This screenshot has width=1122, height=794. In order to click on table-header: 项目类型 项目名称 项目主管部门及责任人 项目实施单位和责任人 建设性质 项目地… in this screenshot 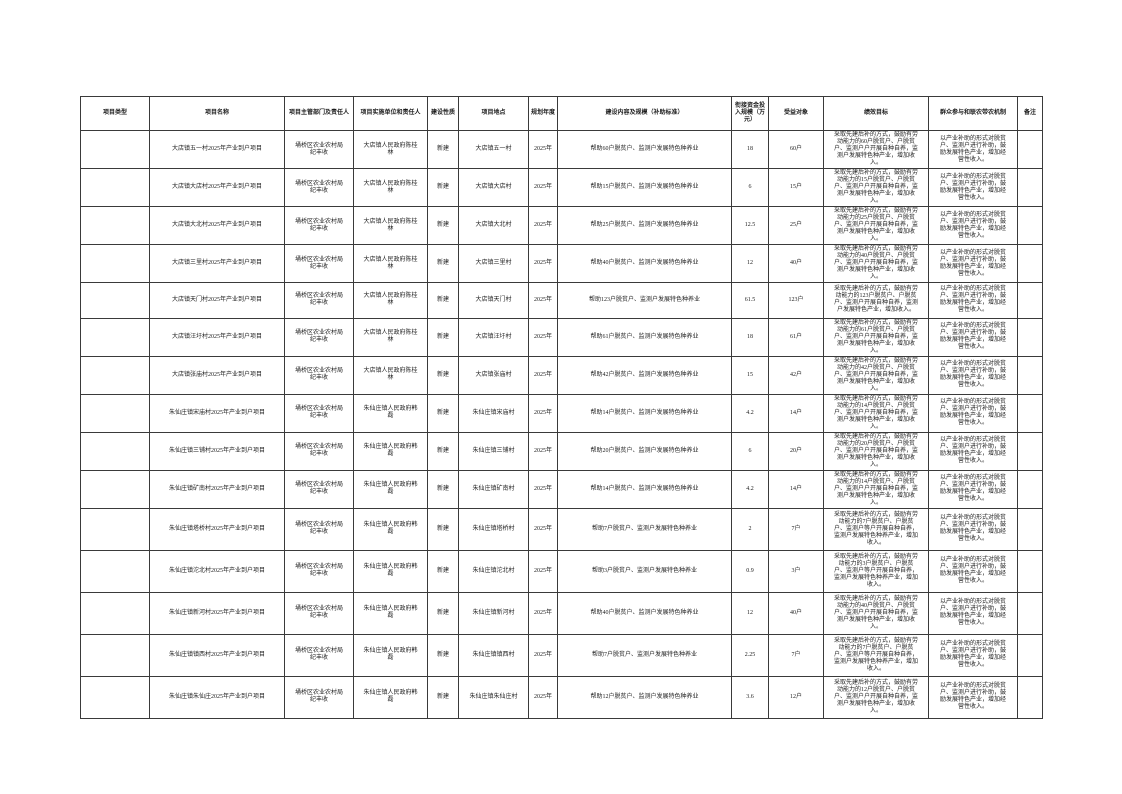, I will do `click(561, 113)`.